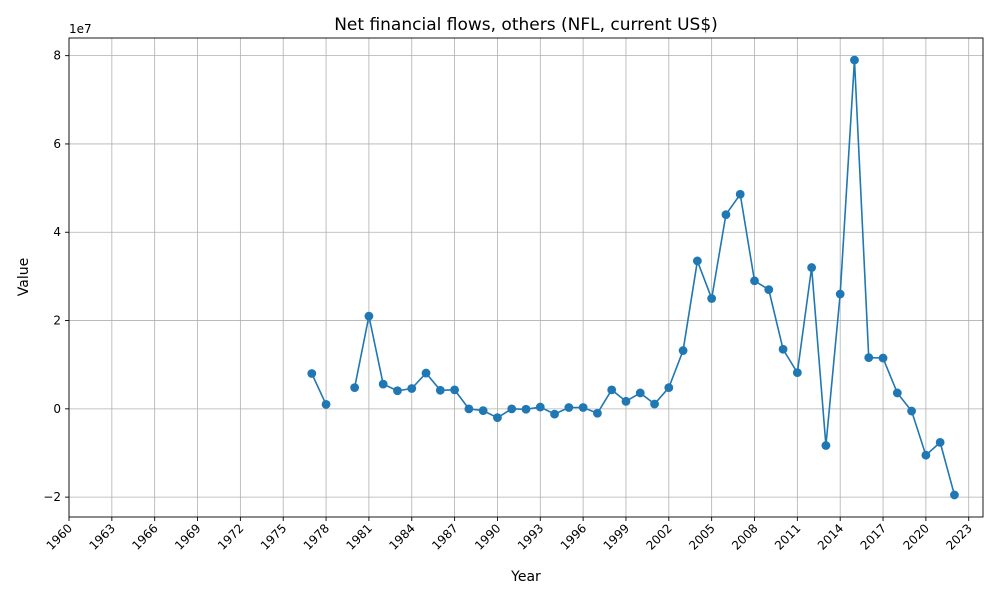 The width and height of the screenshot is (1000, 600). I want to click on x-tick-label: 2008, so click(744, 536).